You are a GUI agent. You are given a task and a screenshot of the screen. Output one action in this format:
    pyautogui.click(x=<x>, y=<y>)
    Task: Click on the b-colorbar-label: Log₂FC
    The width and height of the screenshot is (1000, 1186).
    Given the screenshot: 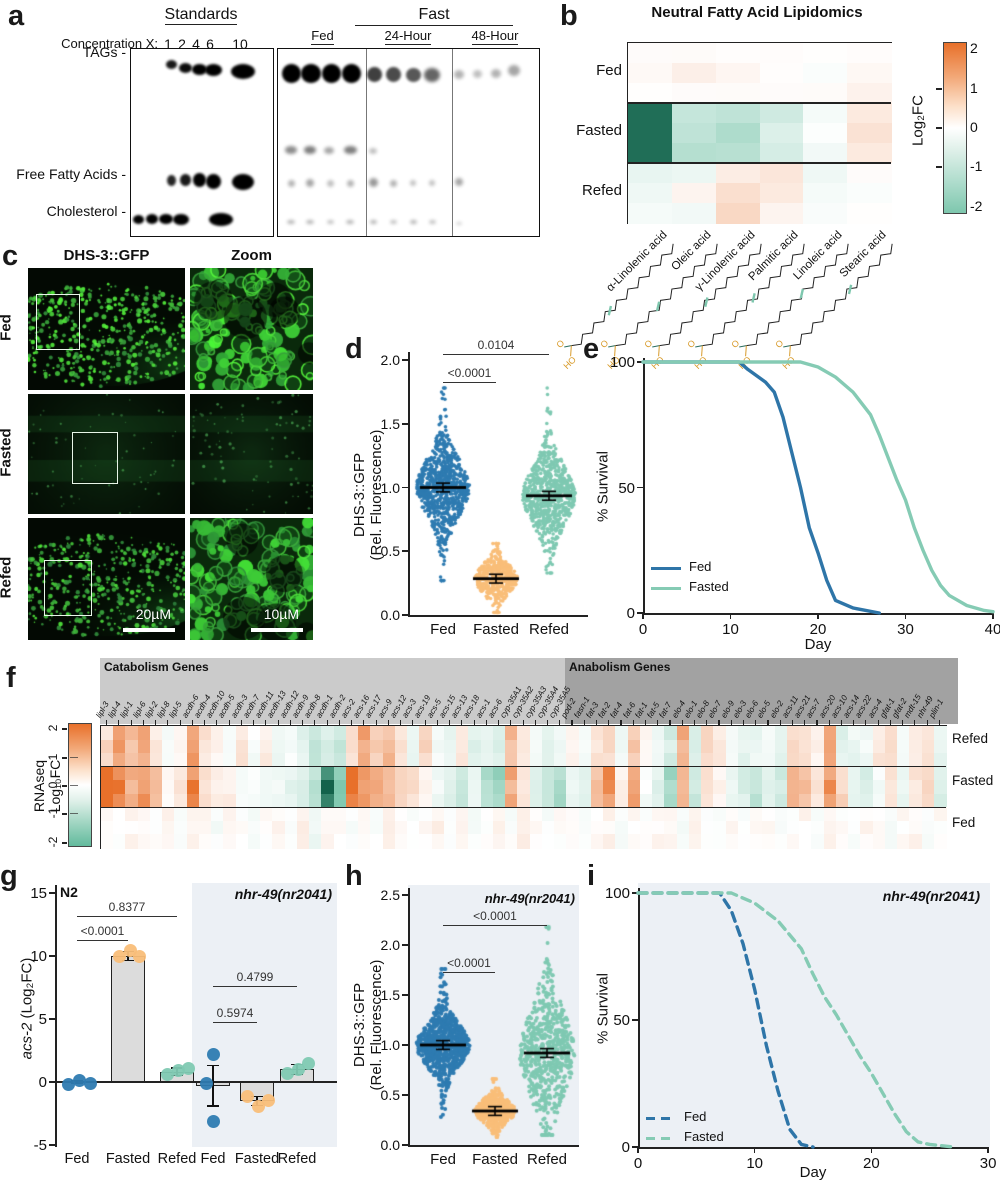 What is the action you would take?
    pyautogui.click(x=918, y=120)
    